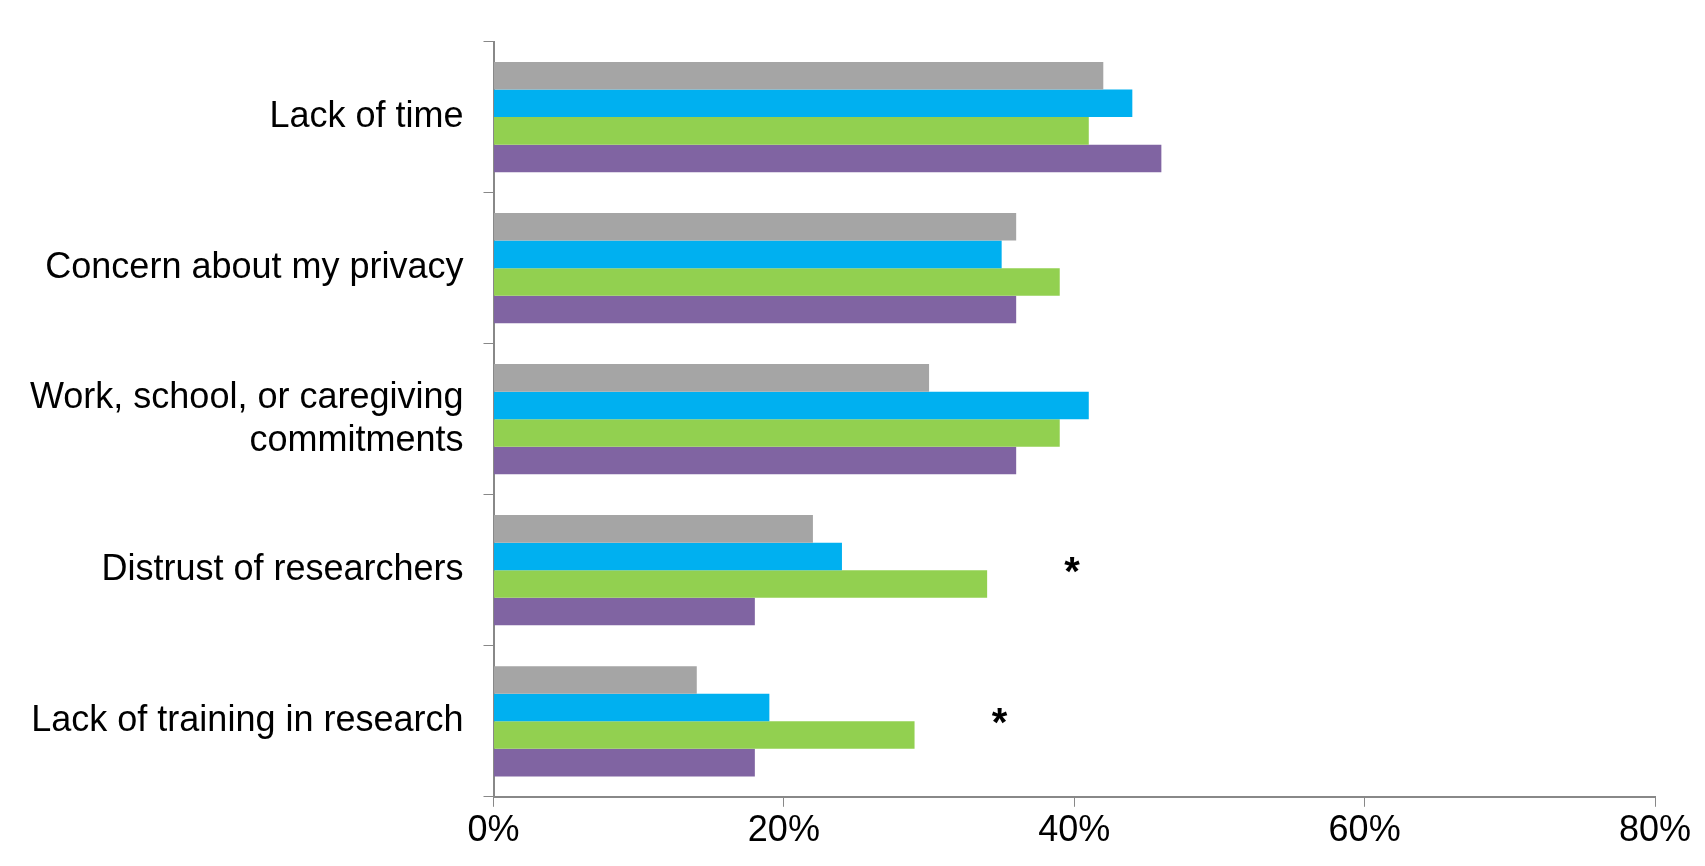 The width and height of the screenshot is (1705, 866). I want to click on x-tick-label: 60%, so click(1364, 829).